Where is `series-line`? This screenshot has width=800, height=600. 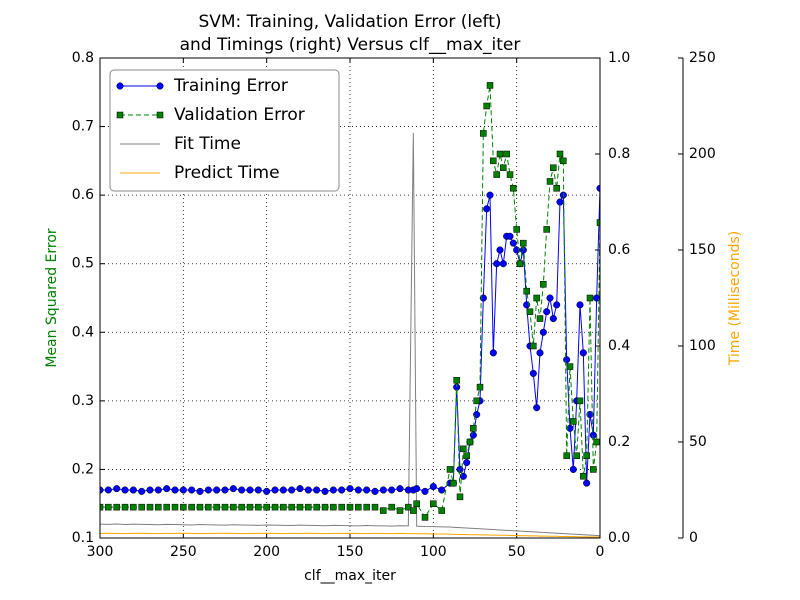 series-line is located at coordinates (350, 535).